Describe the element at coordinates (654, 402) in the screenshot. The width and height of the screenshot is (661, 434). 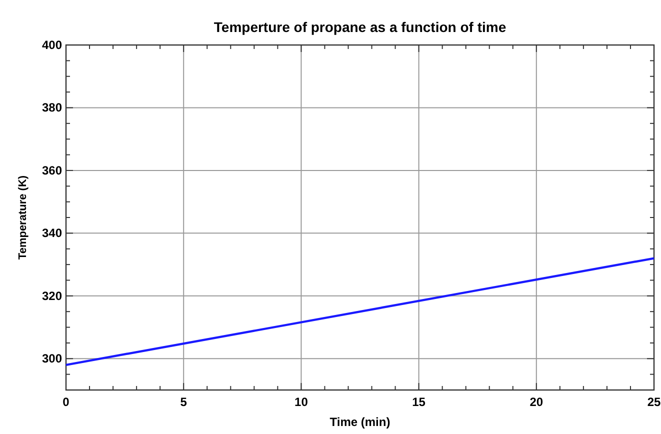
I see `x-tick-label: 25` at that location.